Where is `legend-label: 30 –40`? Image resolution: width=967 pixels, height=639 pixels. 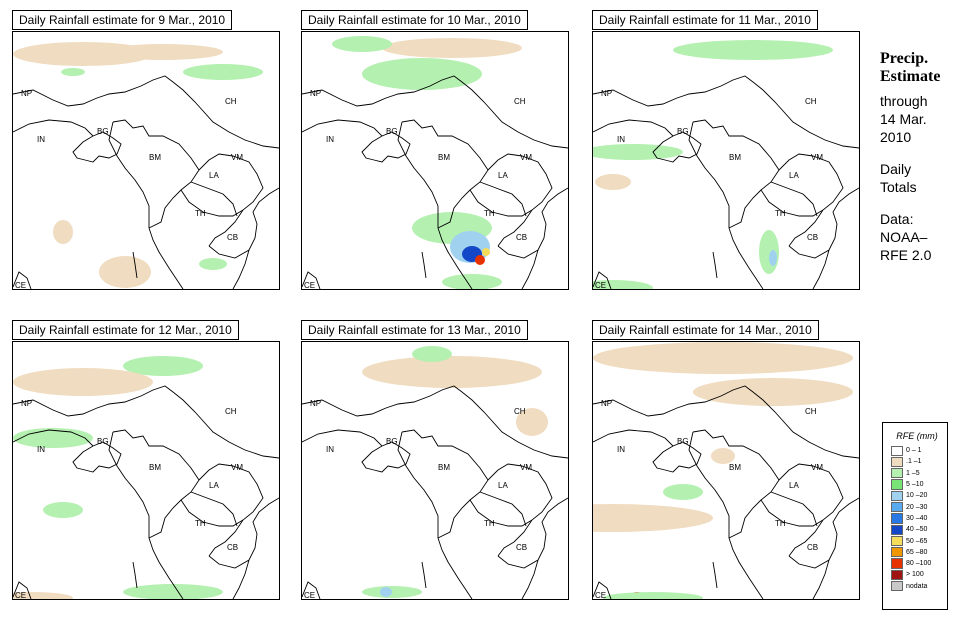 legend-label: 30 –40 is located at coordinates (917, 518).